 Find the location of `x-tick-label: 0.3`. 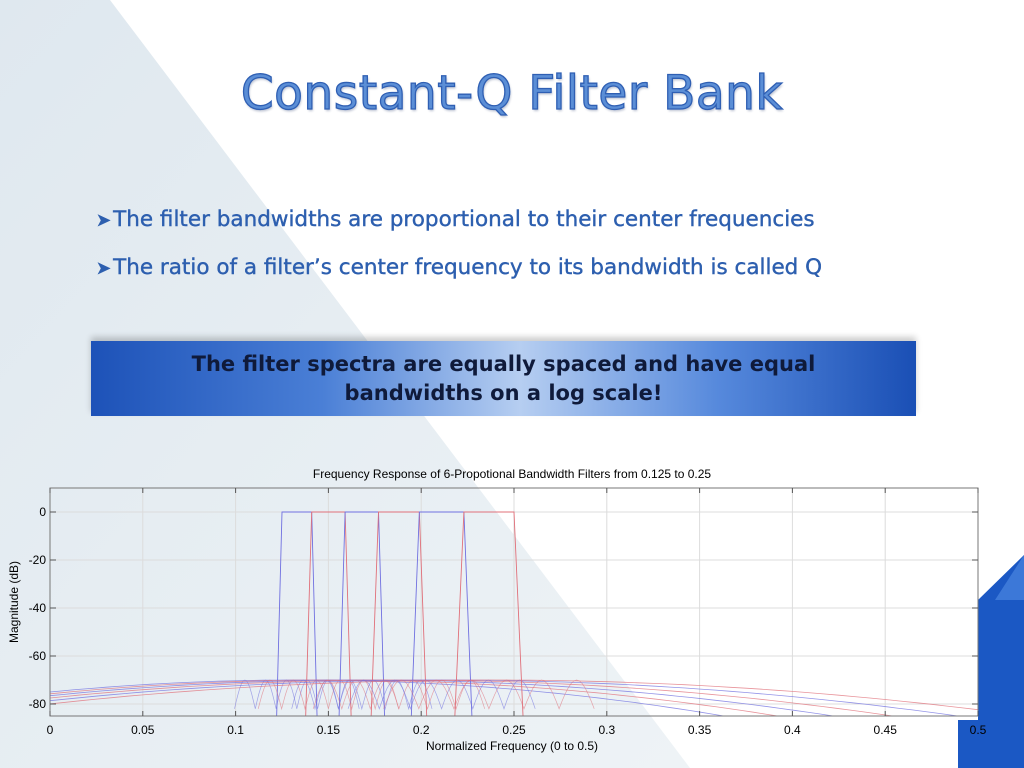

x-tick-label: 0.3 is located at coordinates (606, 730).